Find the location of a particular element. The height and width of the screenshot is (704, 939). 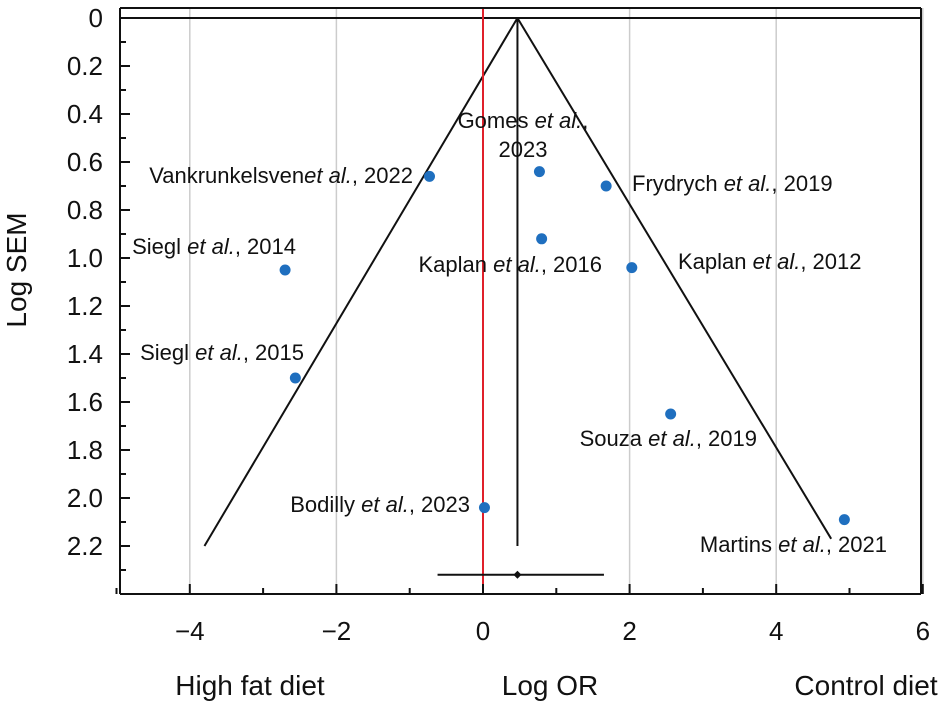

pooled-estimate is located at coordinates (520, 574).